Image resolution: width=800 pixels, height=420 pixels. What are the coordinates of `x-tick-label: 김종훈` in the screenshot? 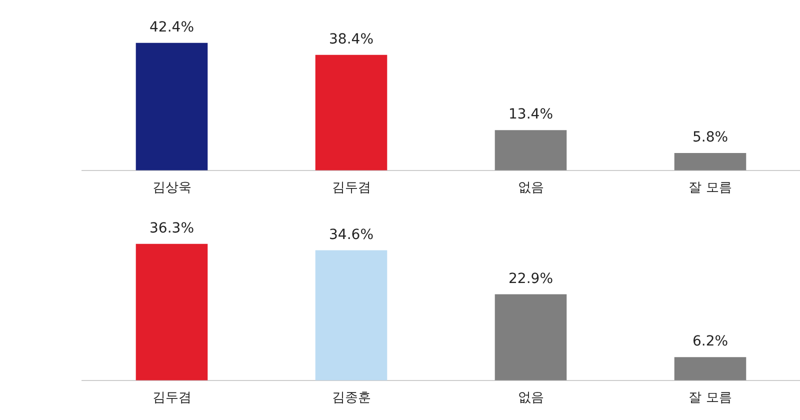 It's located at (351, 398).